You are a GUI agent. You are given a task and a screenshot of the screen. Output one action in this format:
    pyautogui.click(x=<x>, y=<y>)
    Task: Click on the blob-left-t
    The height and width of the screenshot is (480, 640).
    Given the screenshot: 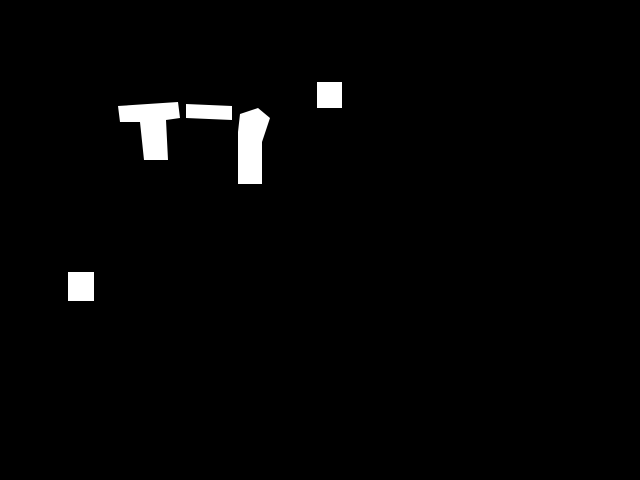 What is the action you would take?
    pyautogui.click(x=149, y=131)
    